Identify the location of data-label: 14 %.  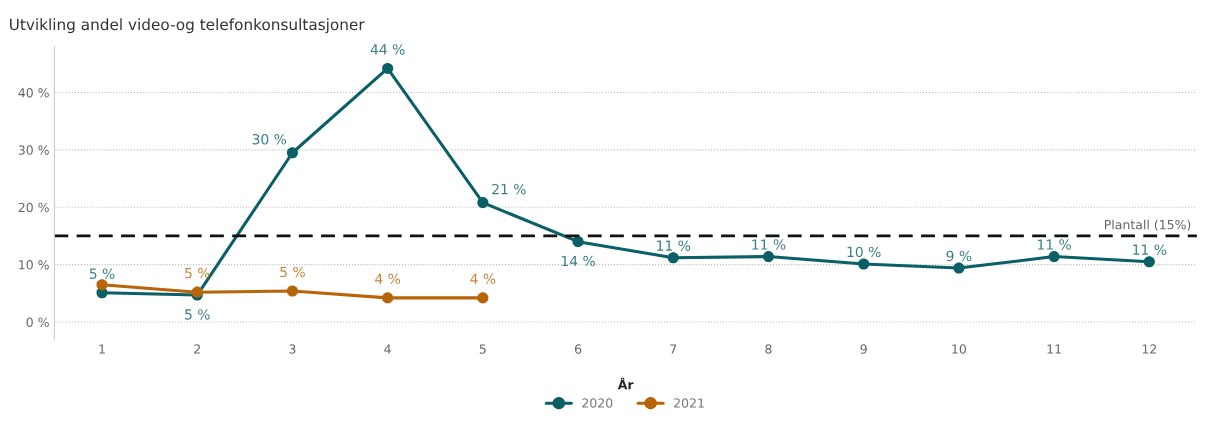
(578, 261).